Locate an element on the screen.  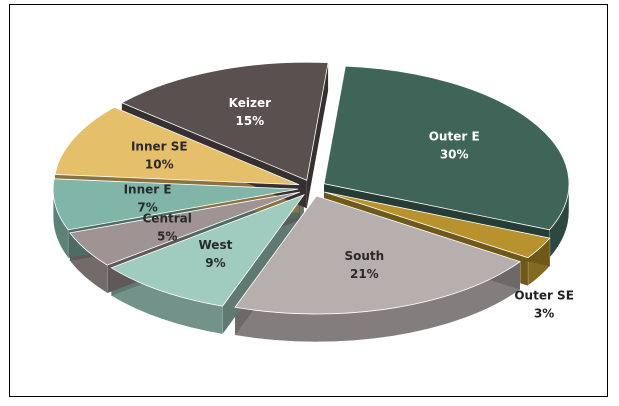
slice-value-label: 10% is located at coordinates (159, 165).